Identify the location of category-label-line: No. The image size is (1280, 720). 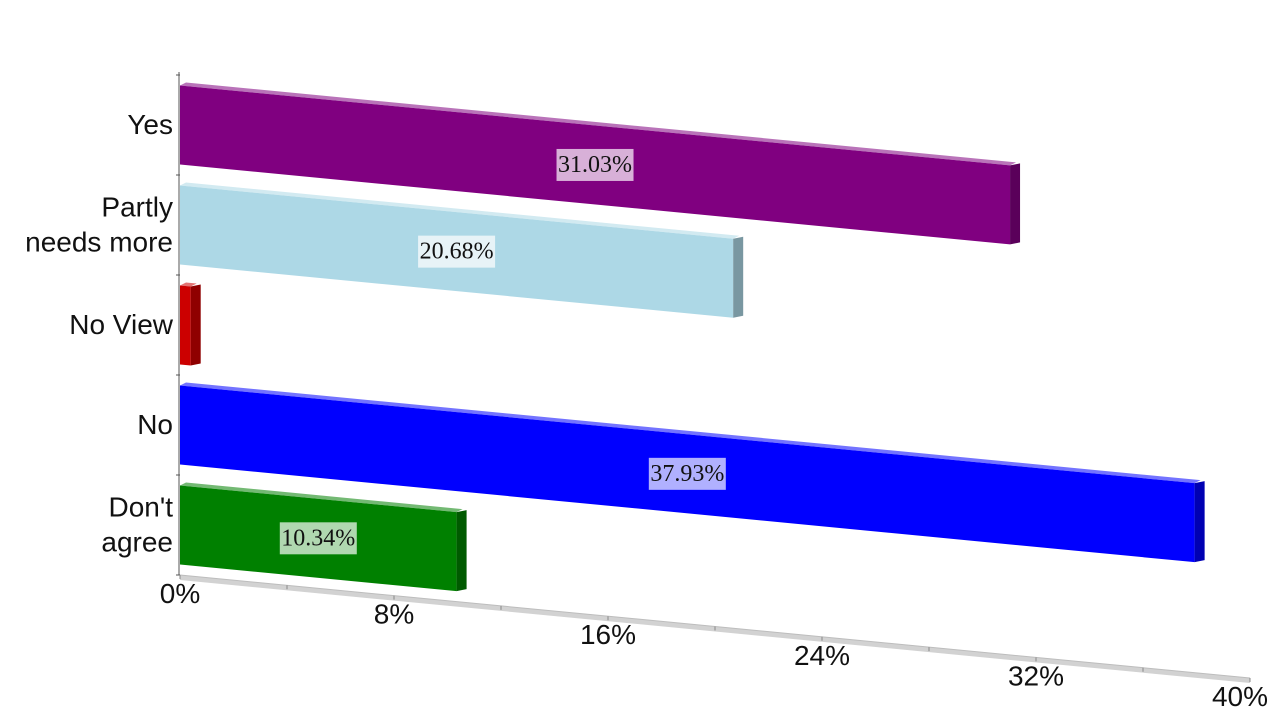
(155, 424).